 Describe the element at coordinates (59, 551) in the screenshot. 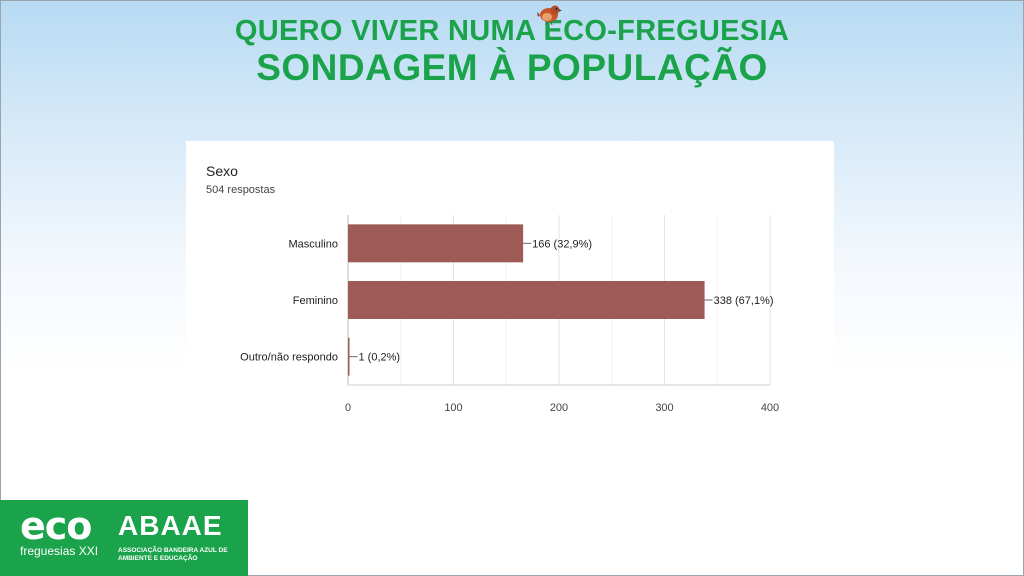

I see `eco-logo-subtext: freguesias XXI` at that location.